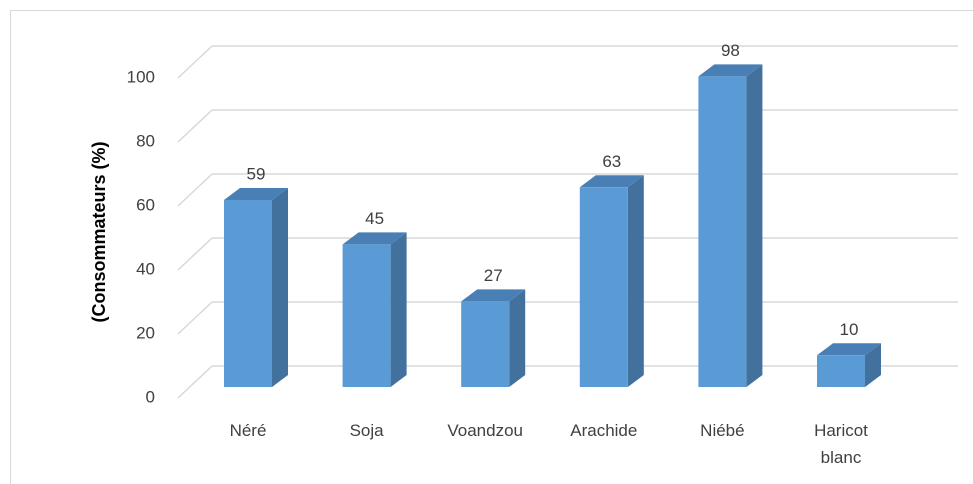  What do you see at coordinates (374, 218) in the screenshot?
I see `data-label: 45` at bounding box center [374, 218].